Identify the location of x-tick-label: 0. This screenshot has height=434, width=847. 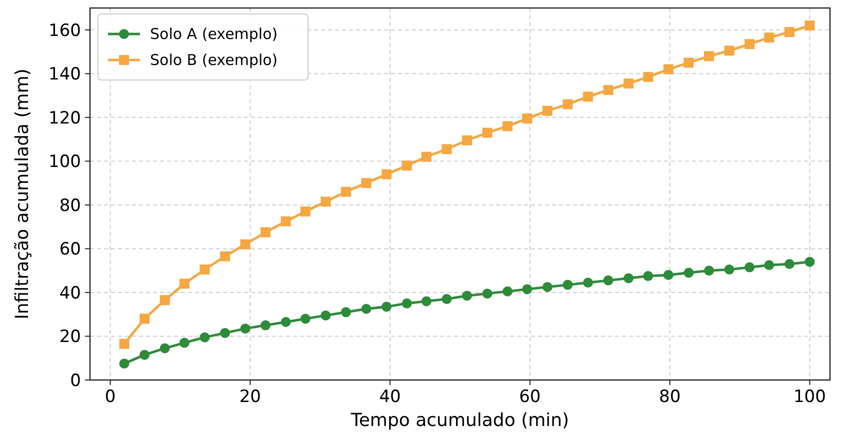
(110, 397).